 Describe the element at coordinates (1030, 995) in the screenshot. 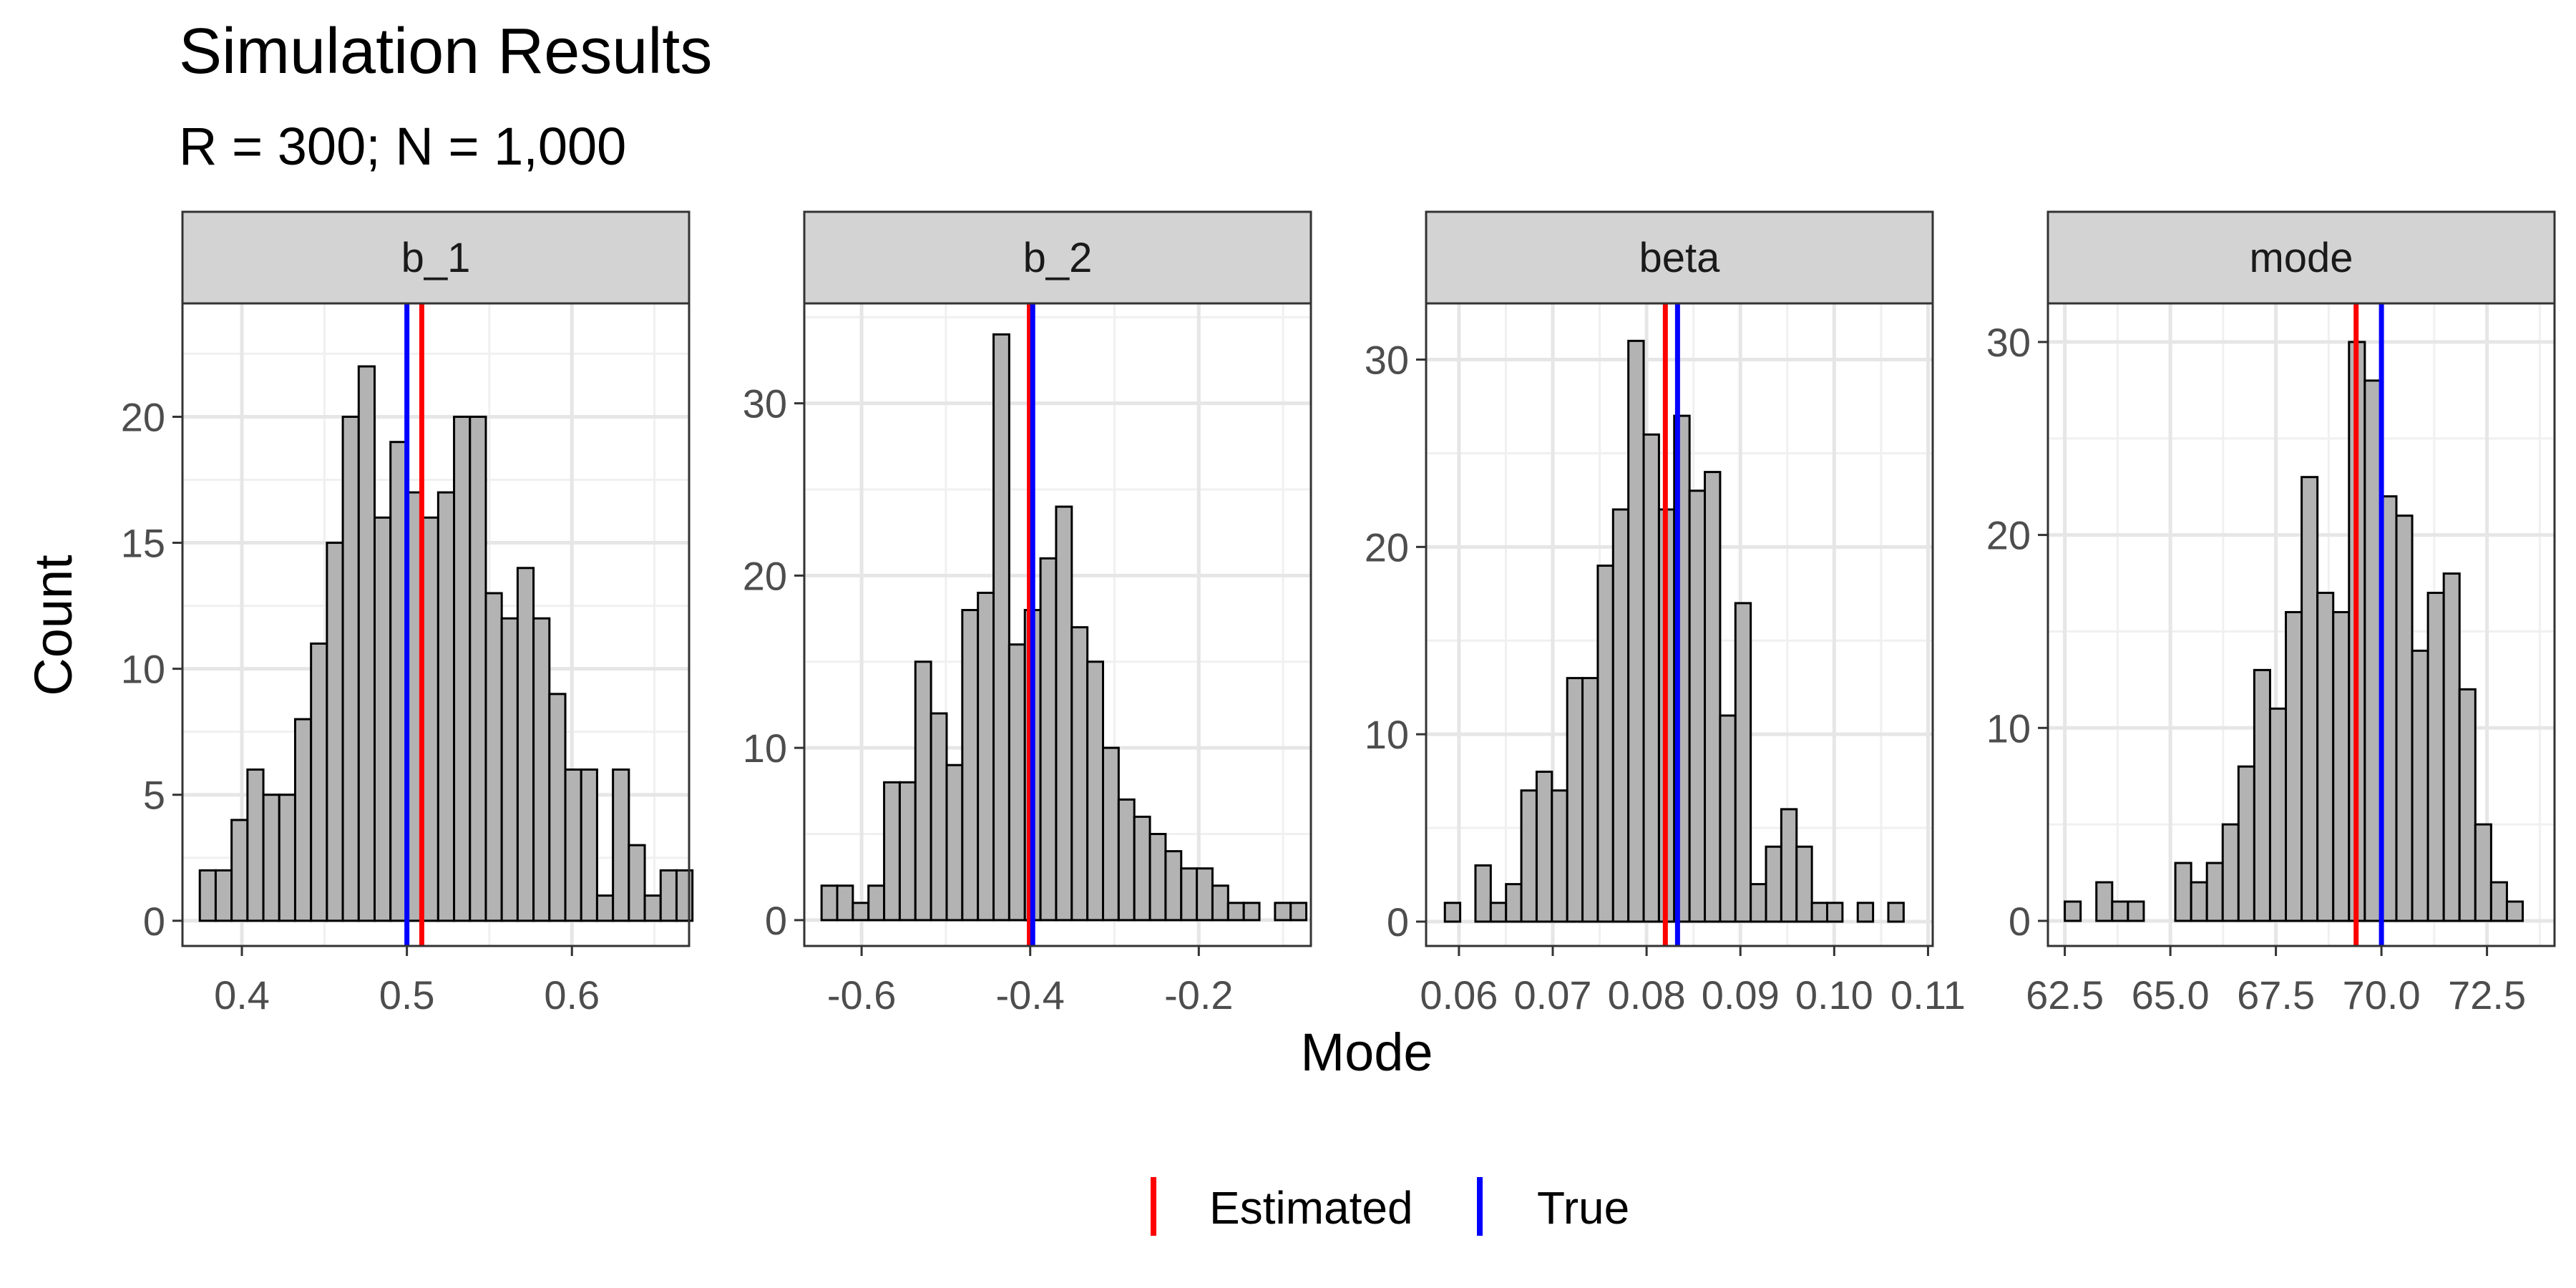

I see `x-tick-label: -0.4` at that location.